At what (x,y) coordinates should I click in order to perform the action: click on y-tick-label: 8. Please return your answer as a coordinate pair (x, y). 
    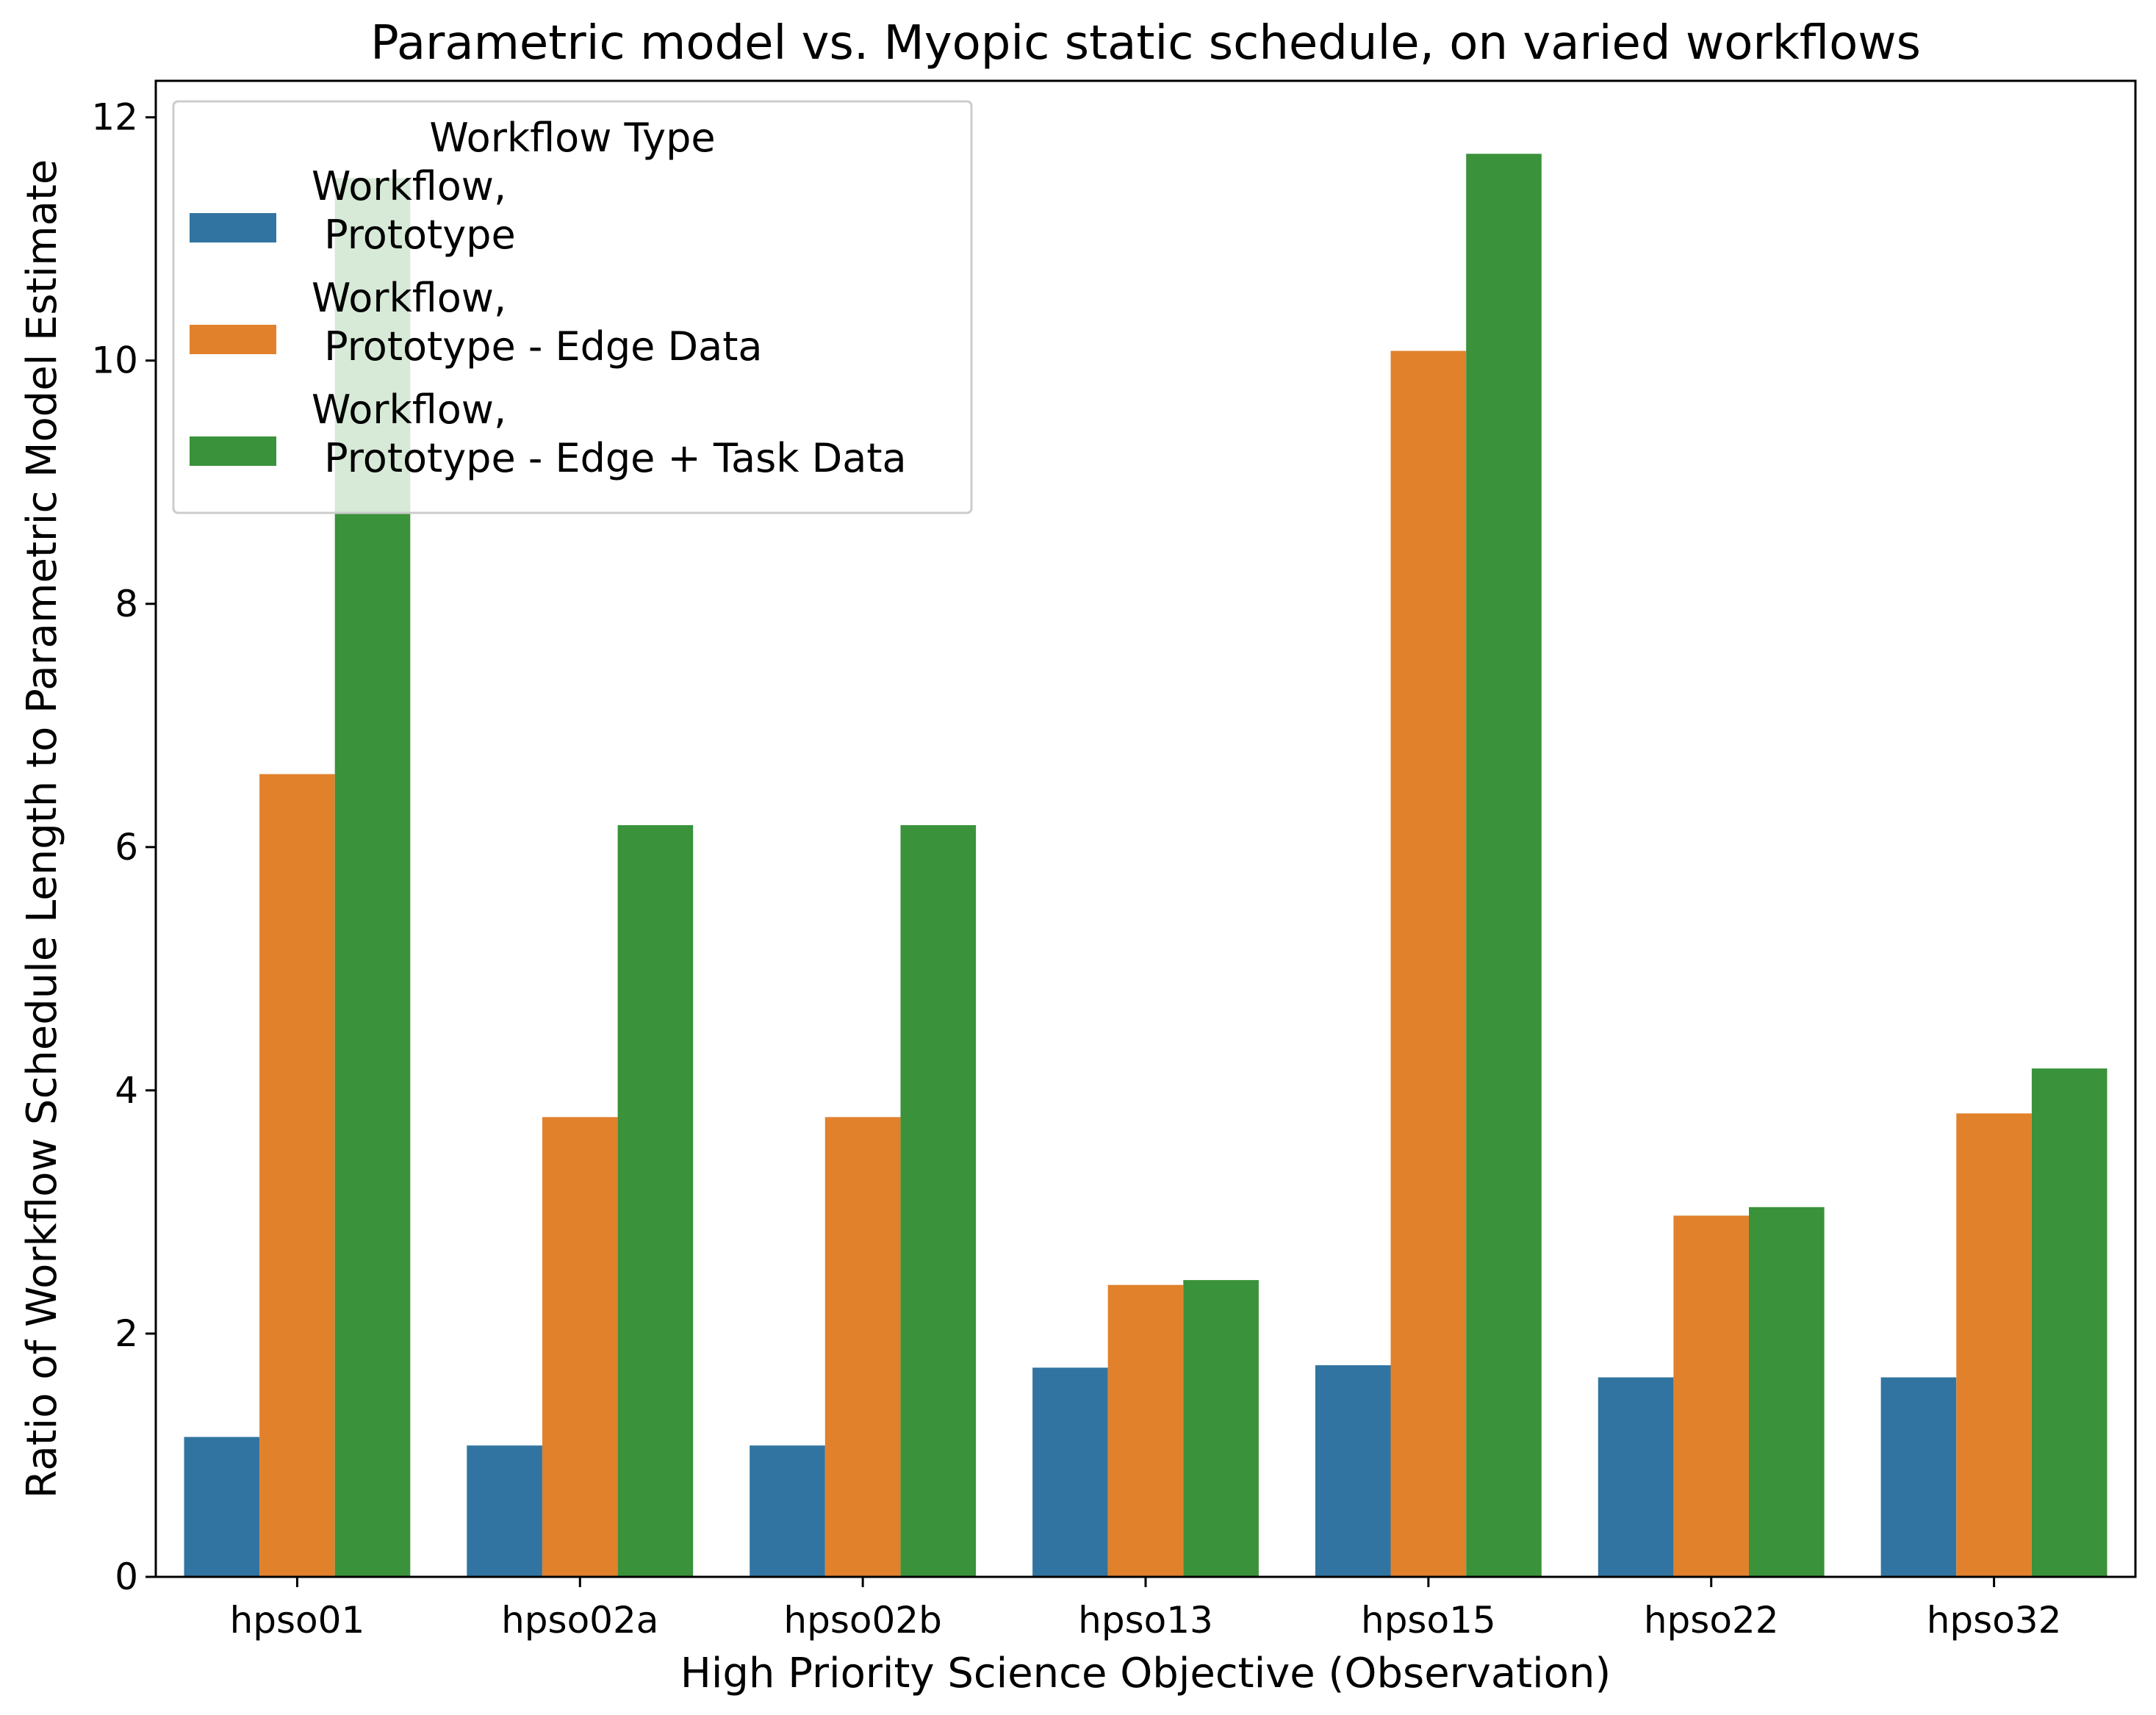
    Looking at the image, I should click on (126, 604).